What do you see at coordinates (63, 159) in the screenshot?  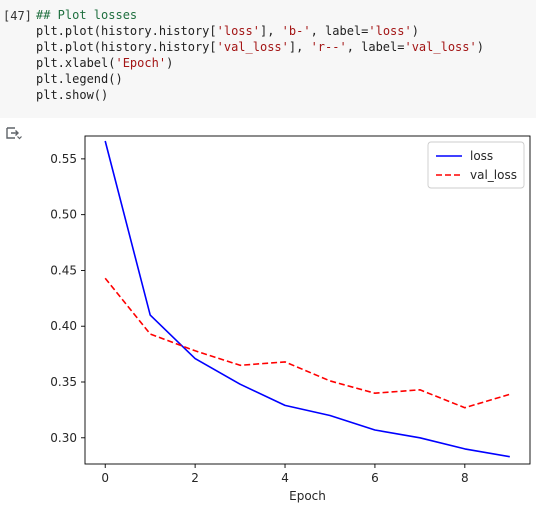 I see `y-tick-label: 0.55` at bounding box center [63, 159].